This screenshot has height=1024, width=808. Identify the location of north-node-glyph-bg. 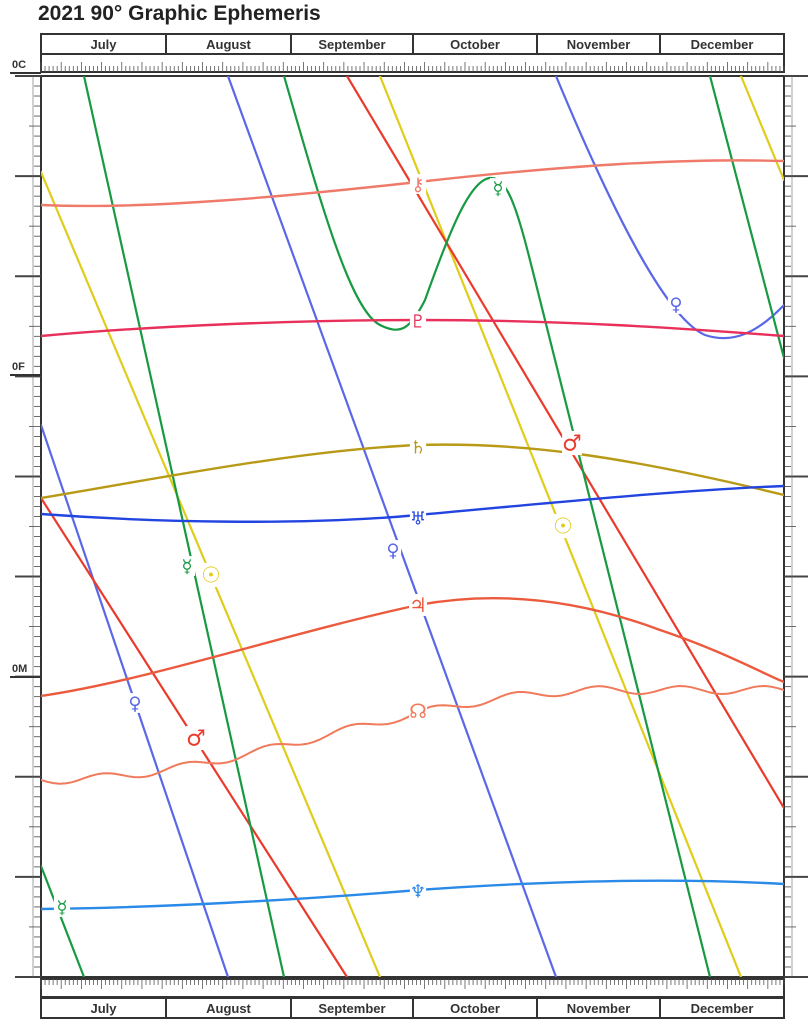
(418, 711).